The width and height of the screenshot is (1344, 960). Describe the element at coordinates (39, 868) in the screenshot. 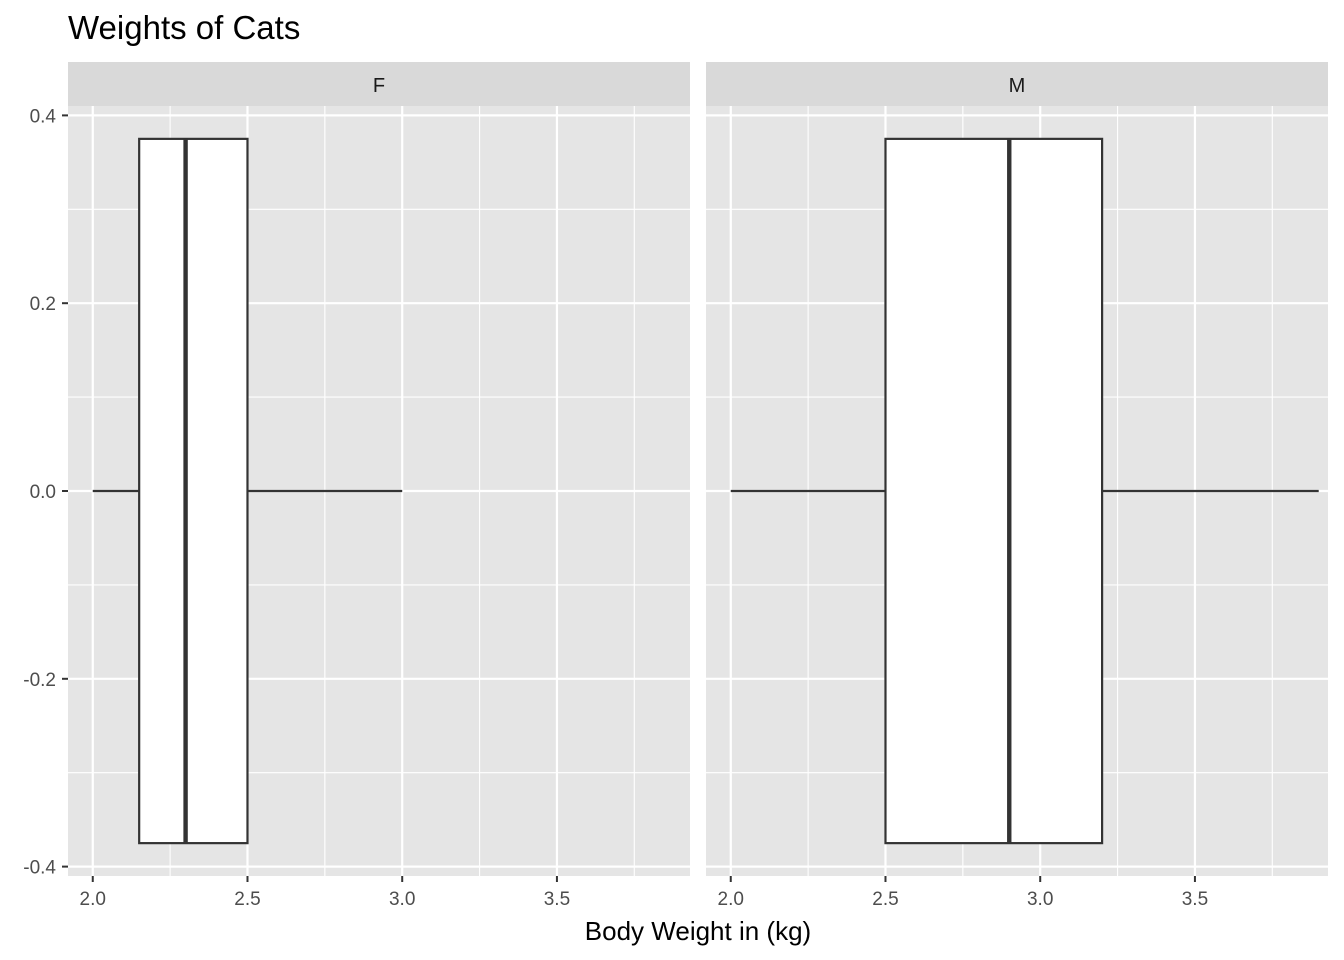

I see `y-tick-label: -0.4` at that location.